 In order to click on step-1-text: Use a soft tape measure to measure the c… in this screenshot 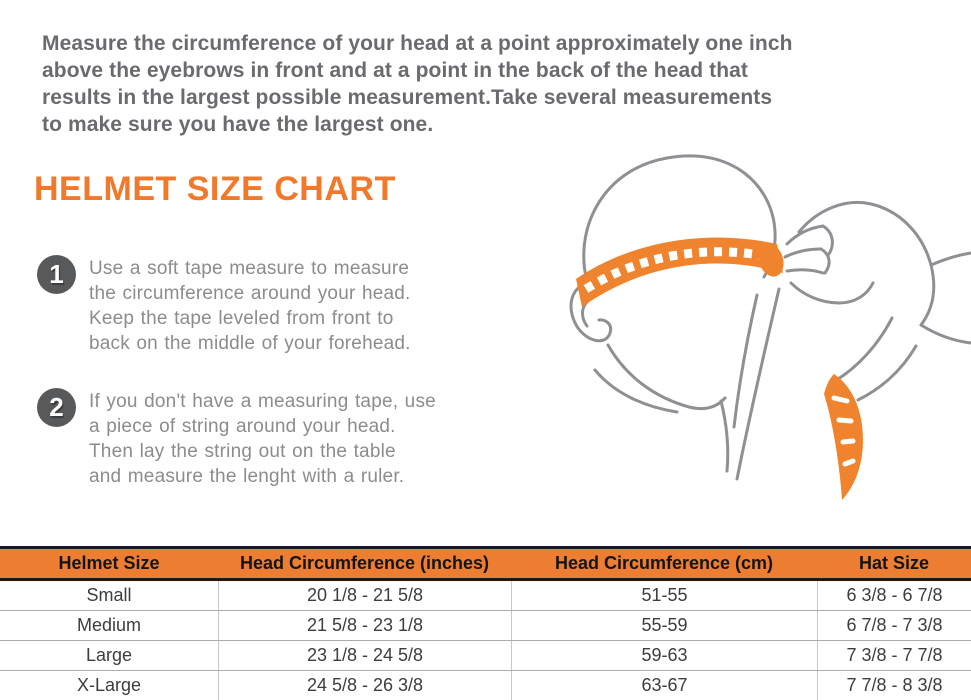, I will do `click(250, 306)`.